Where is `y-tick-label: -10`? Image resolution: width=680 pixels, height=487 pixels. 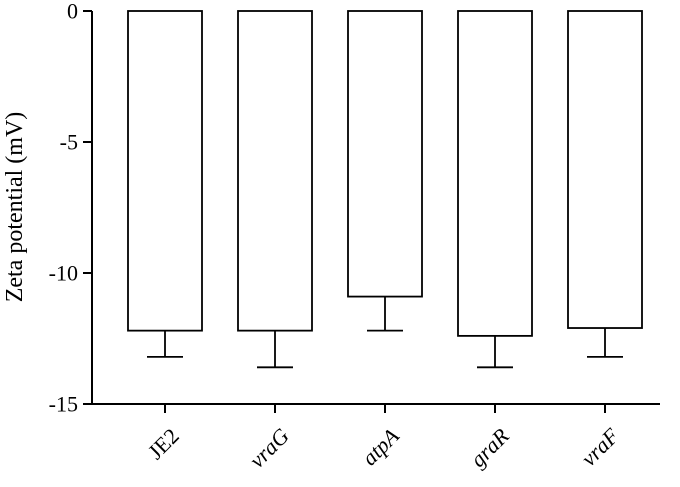
y-tick-label: -10 is located at coordinates (63, 273).